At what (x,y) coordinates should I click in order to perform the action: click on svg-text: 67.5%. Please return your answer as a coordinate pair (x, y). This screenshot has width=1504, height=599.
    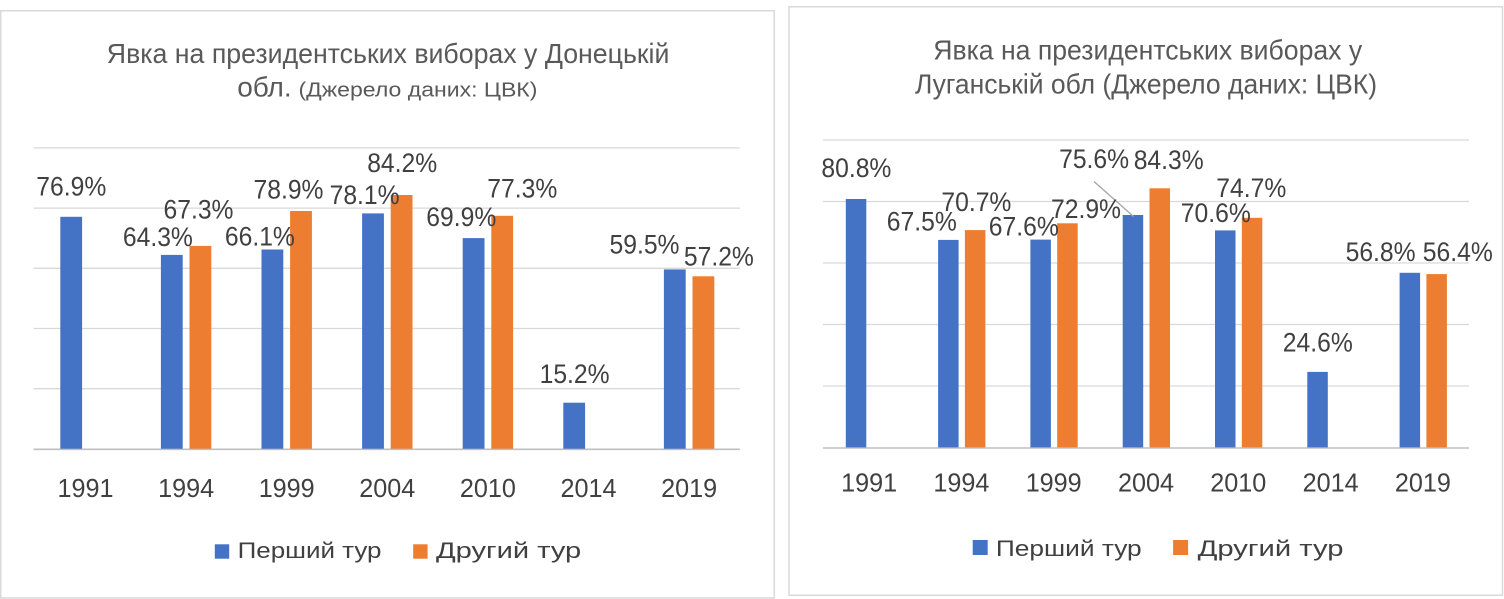
    Looking at the image, I should click on (922, 221).